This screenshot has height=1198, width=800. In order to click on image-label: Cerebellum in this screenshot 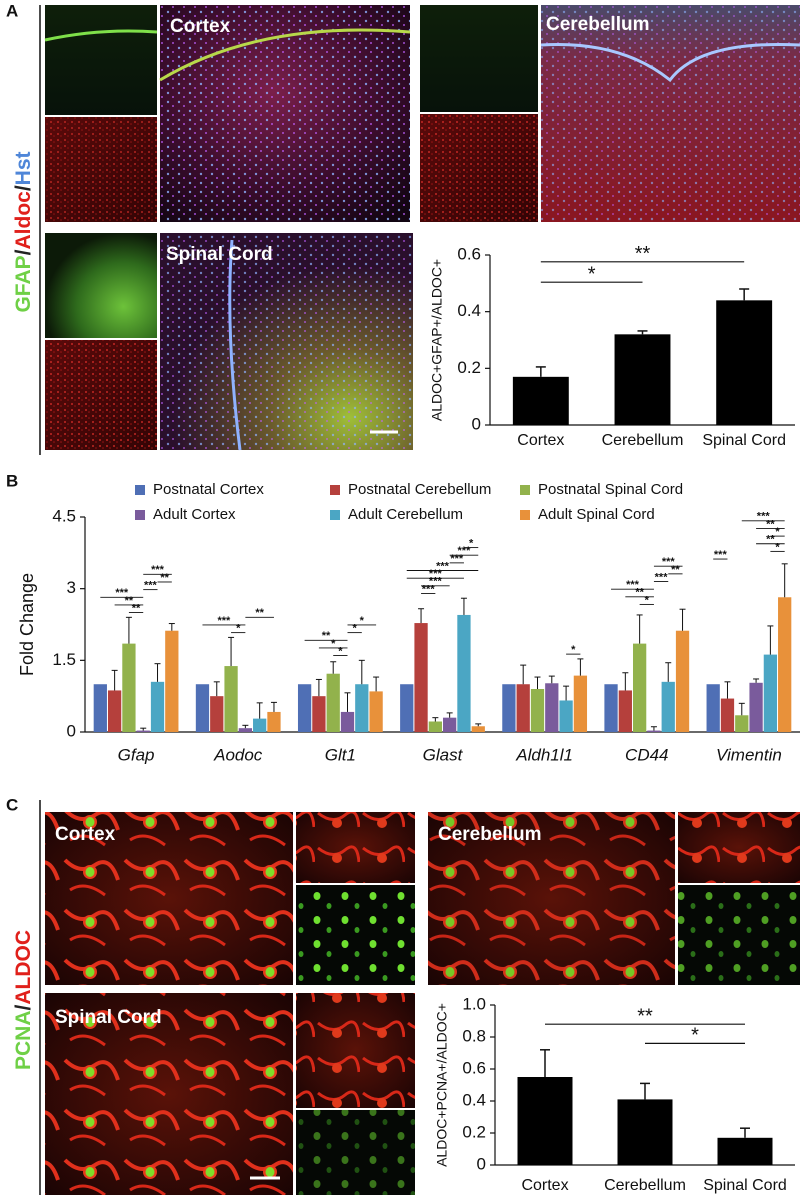, I will do `click(597, 24)`.